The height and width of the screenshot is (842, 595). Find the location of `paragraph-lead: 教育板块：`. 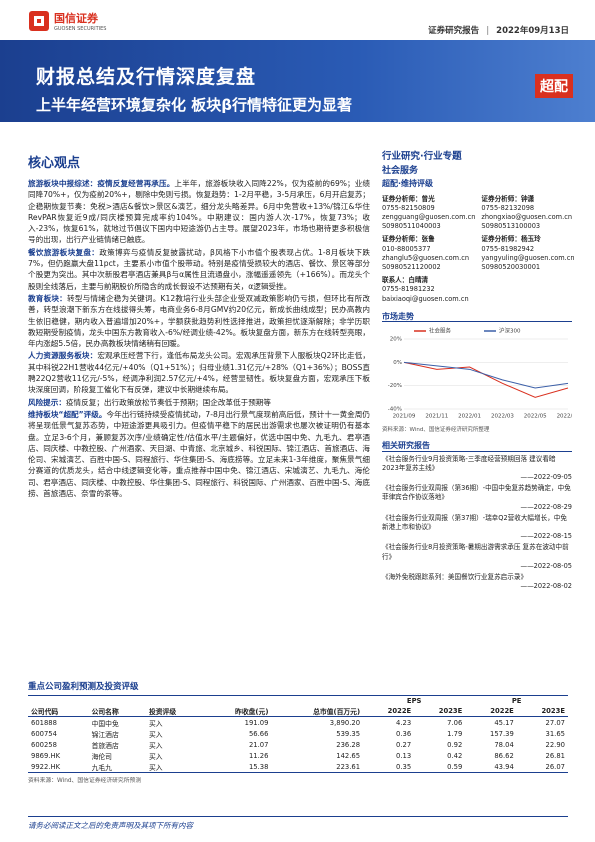

paragraph-lead: 教育板块： is located at coordinates (47, 298).